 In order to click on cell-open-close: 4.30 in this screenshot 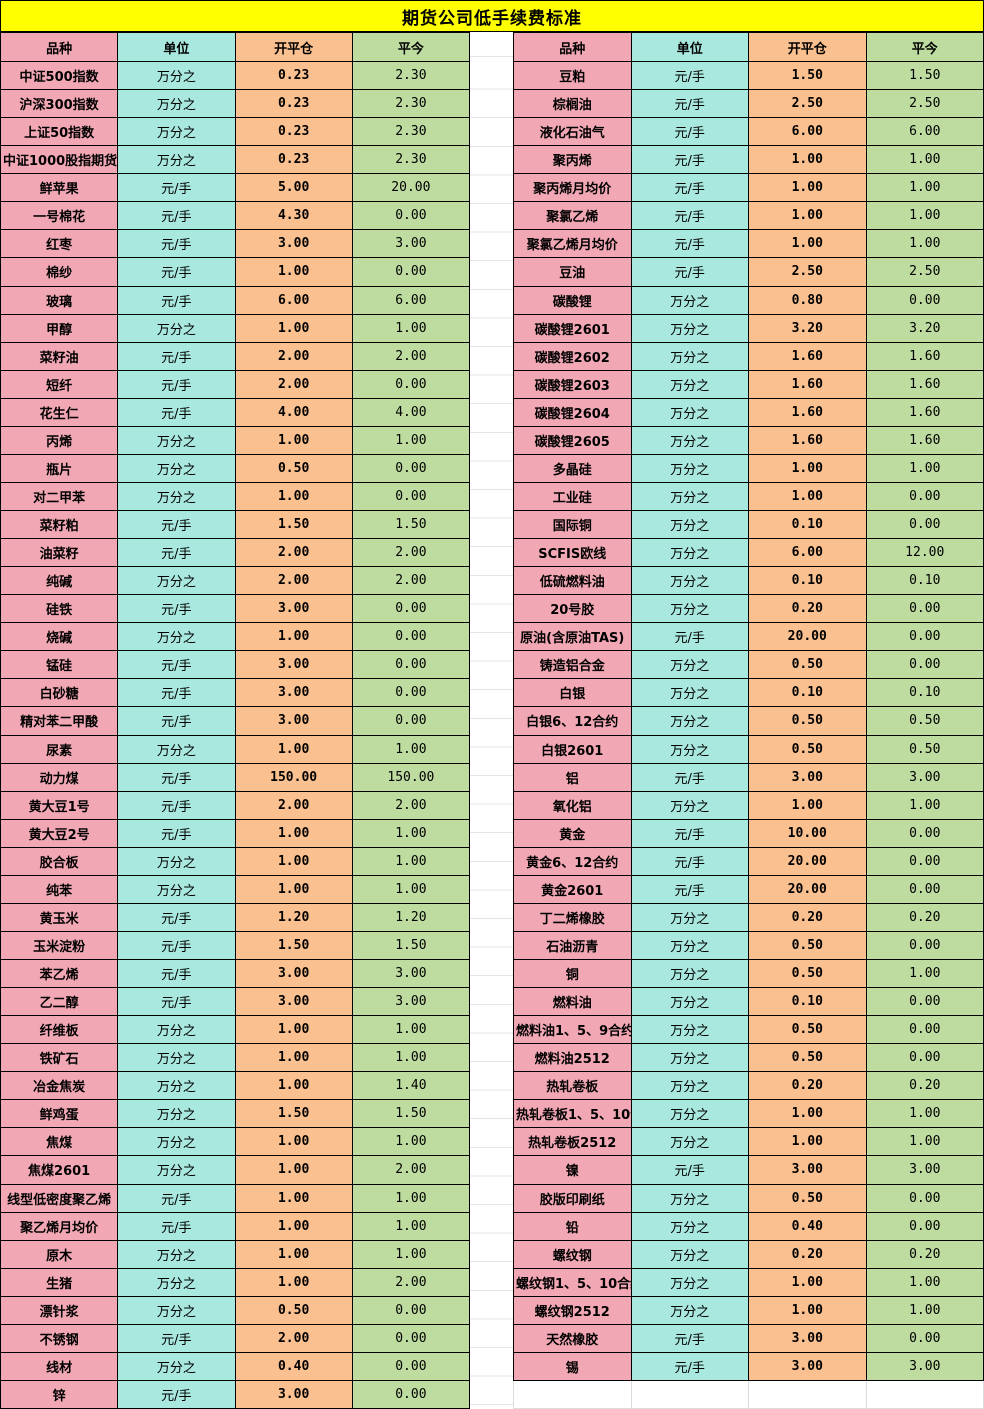, I will do `click(293, 216)`.